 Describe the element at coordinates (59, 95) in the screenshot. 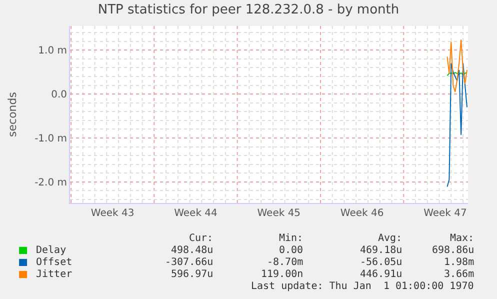

I see `y-tick-label: 0.0` at that location.